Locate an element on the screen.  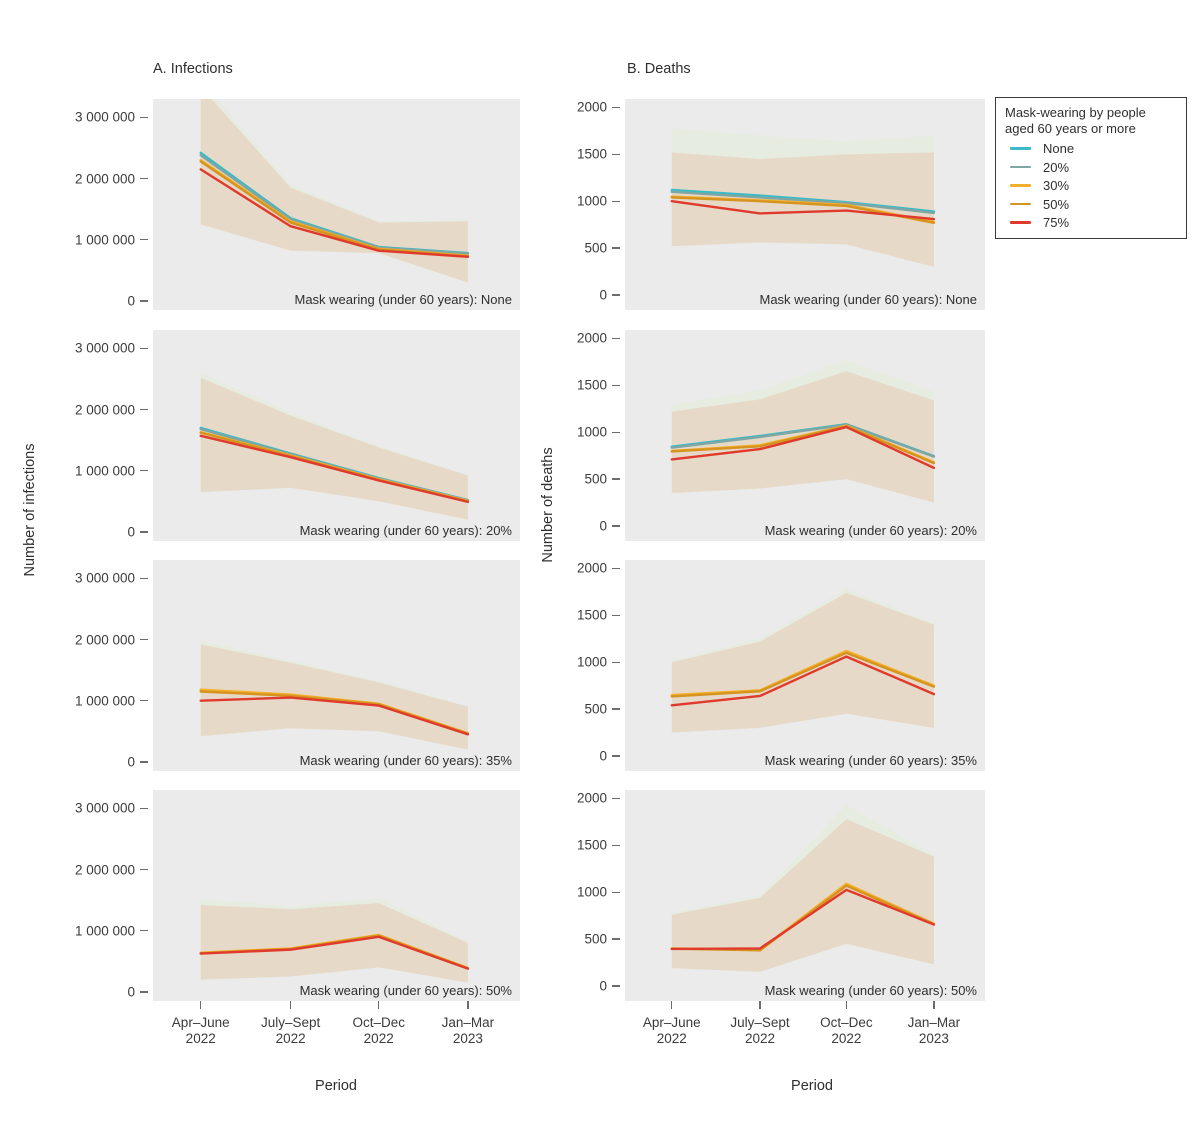
panel-deaths-50: Mask wearing (under 60 years): 50% is located at coordinates (805, 895).